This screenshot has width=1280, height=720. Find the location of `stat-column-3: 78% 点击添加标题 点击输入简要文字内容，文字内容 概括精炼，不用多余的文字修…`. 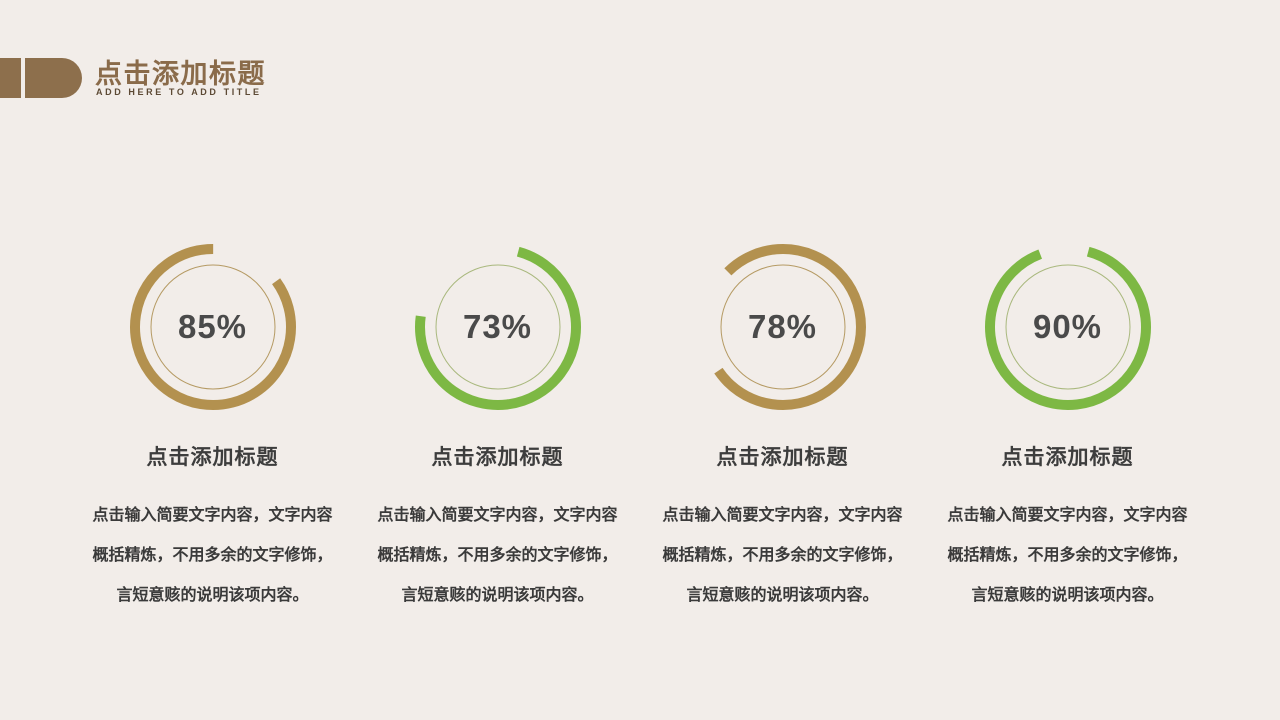

stat-column-3: 78% 点击添加标题 点击输入简要文字内容，文字内容 概括精炼，不用多余的文字修… is located at coordinates (782, 426).